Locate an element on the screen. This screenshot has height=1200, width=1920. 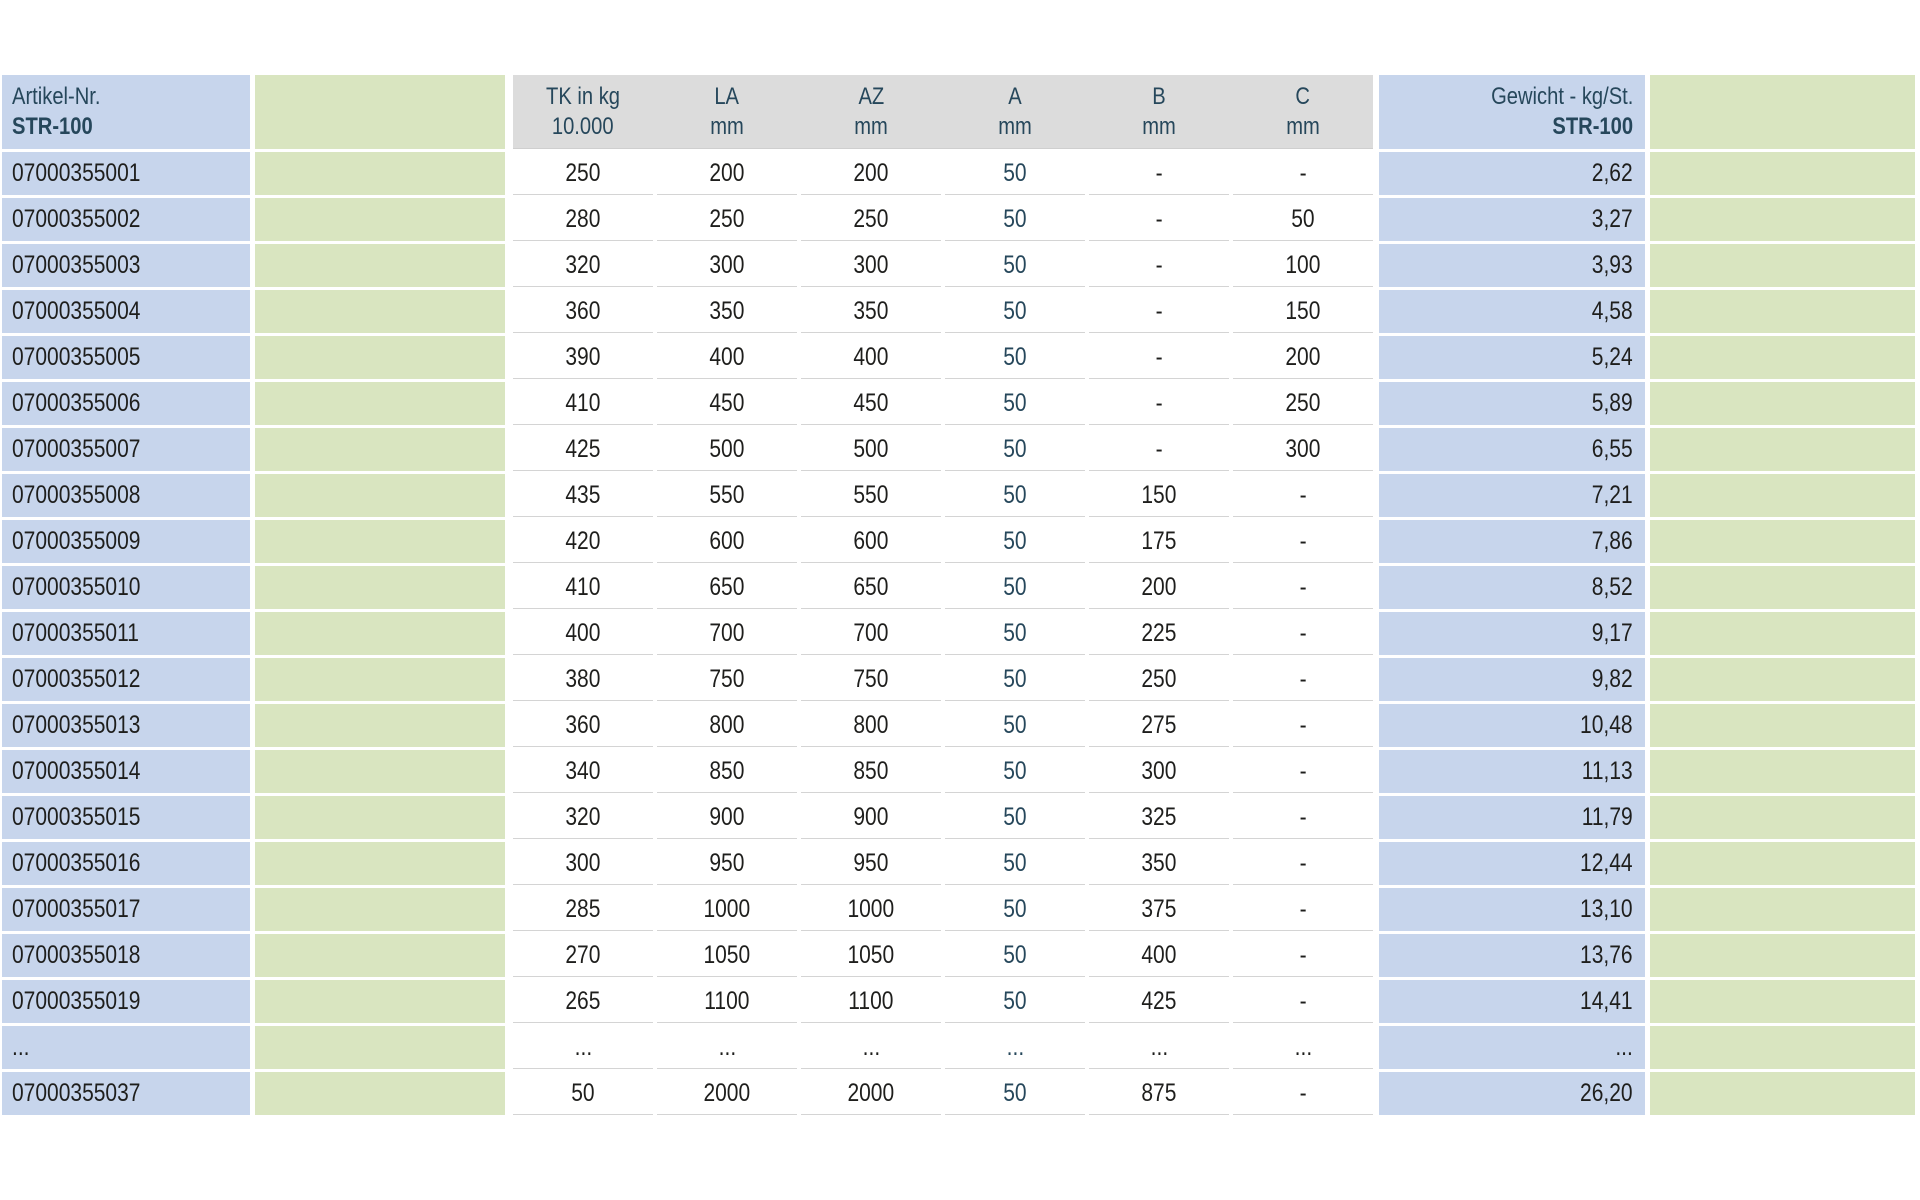
az-cell: 350 is located at coordinates (871, 311).